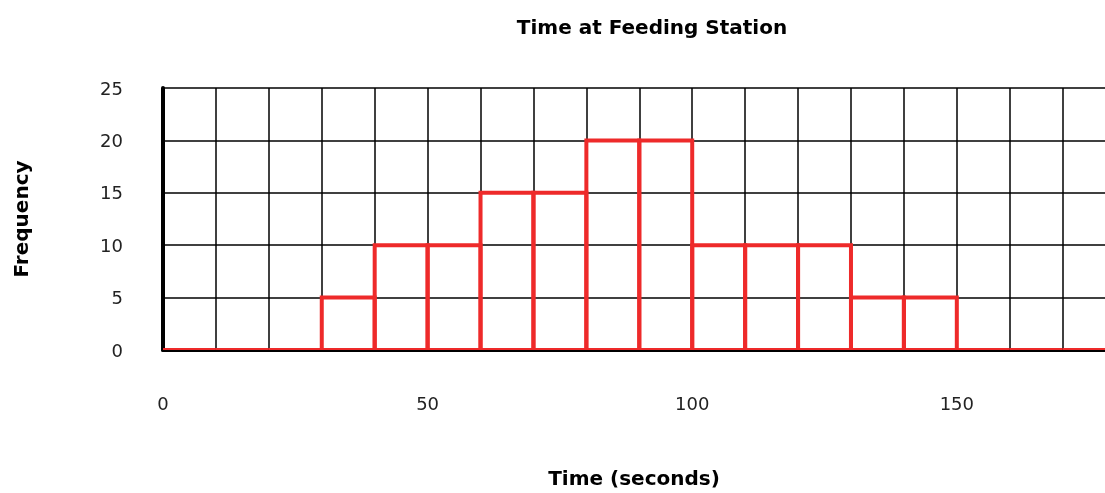 The height and width of the screenshot is (493, 1105). I want to click on y-tick-label: 25, so click(111, 88).